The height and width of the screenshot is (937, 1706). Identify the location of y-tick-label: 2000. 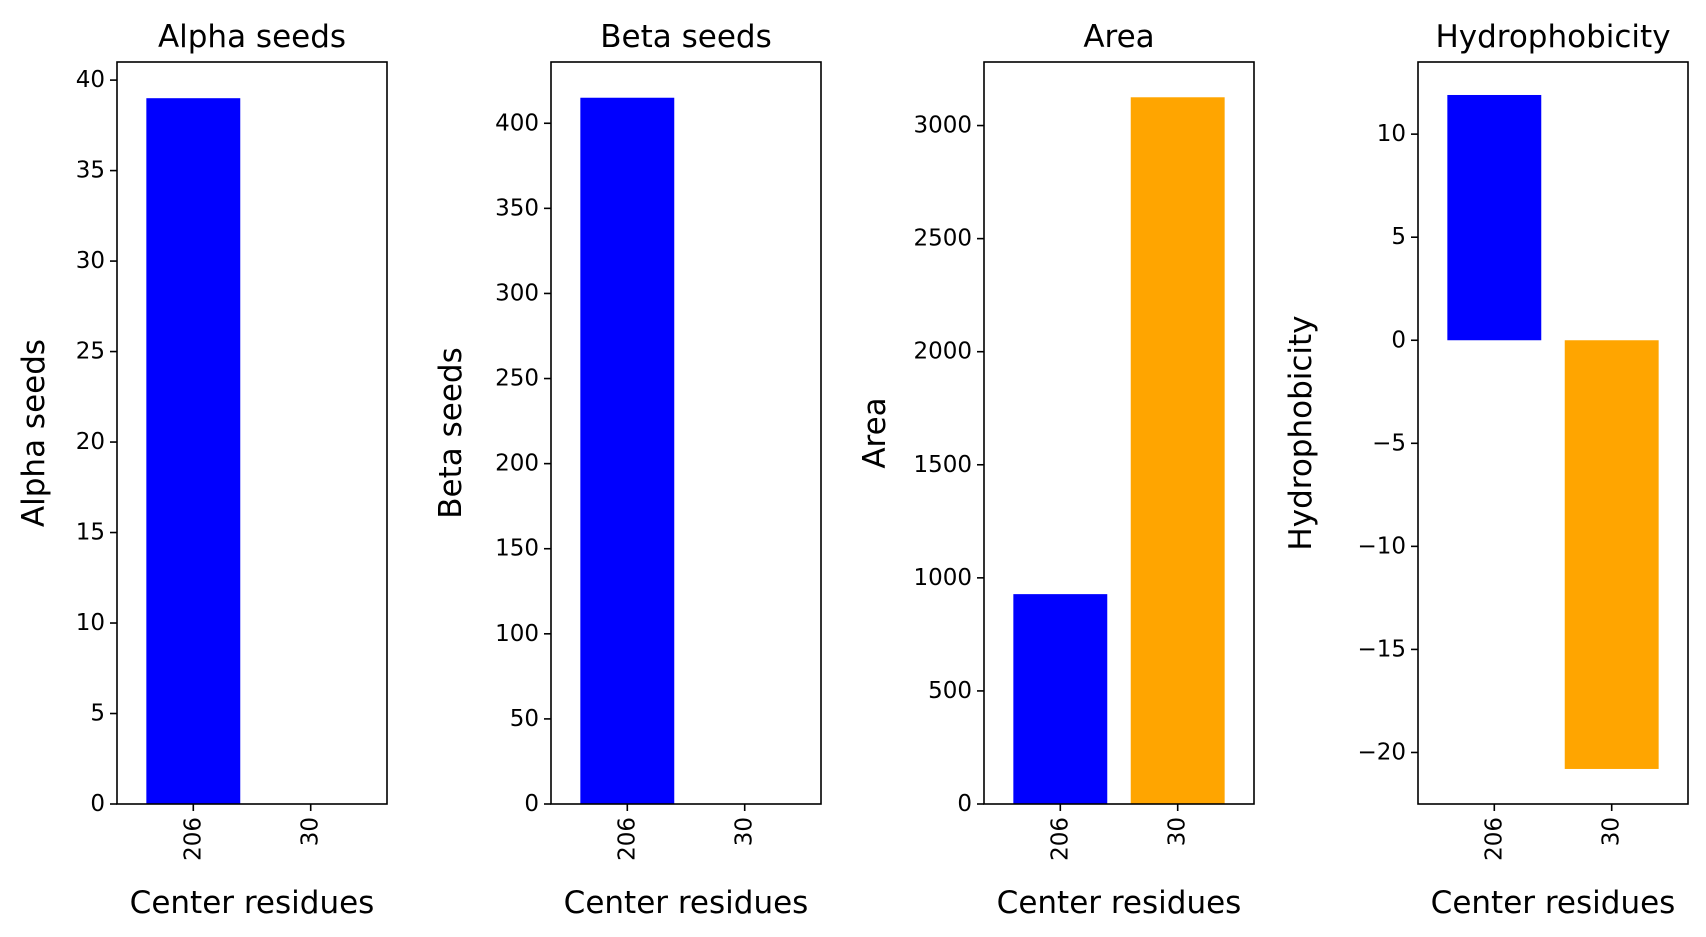
(942, 352).